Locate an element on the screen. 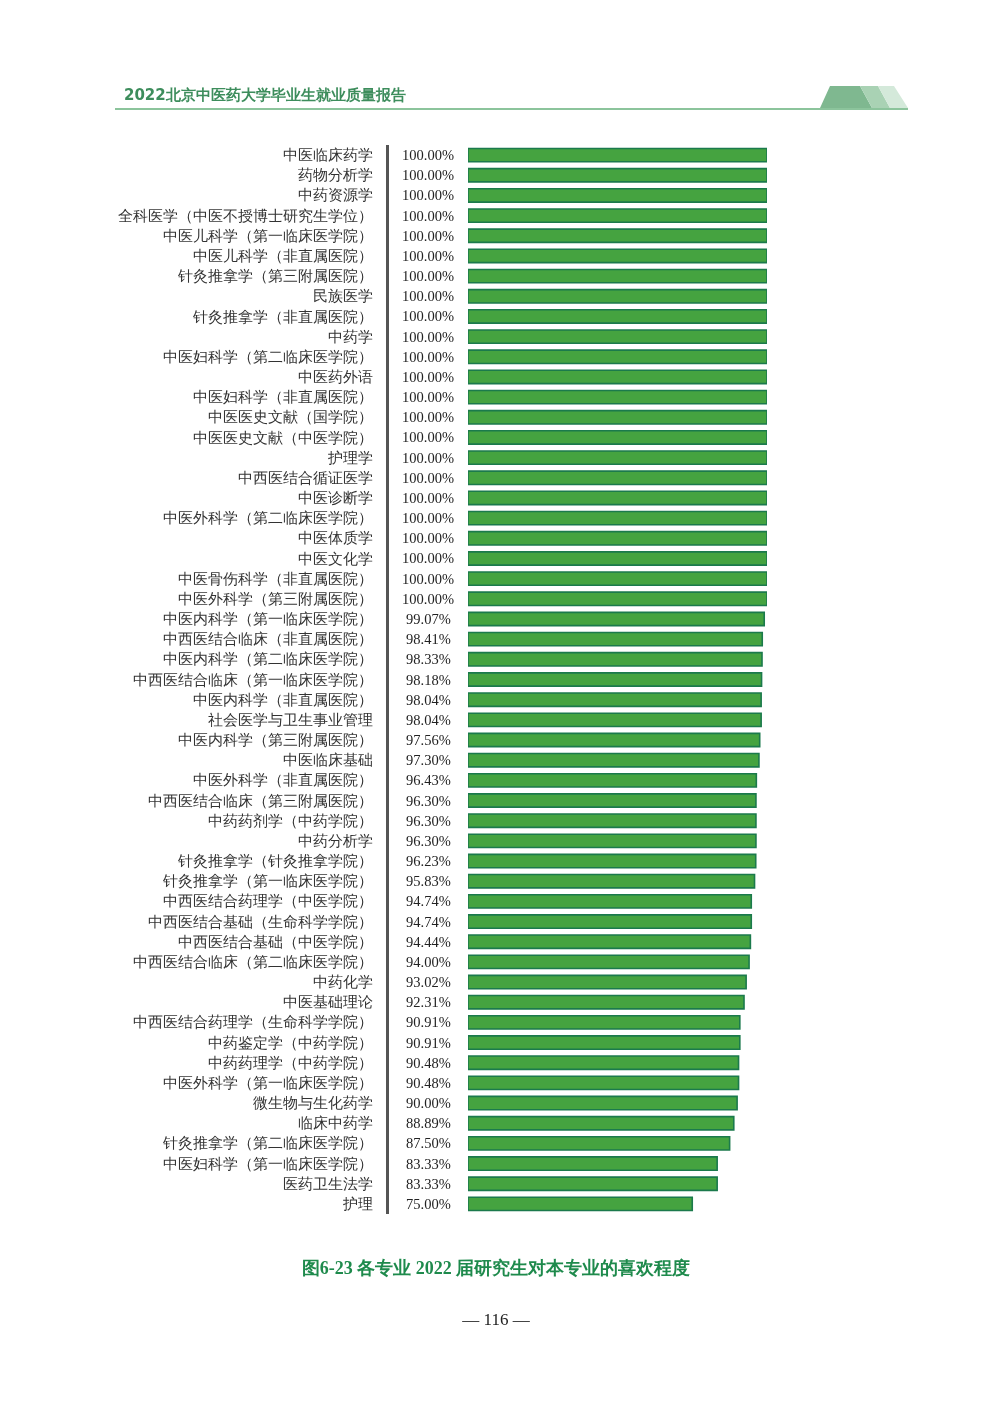 This screenshot has width=992, height=1403. y-tick-label: 微生物与生化药学 is located at coordinates (313, 1103).